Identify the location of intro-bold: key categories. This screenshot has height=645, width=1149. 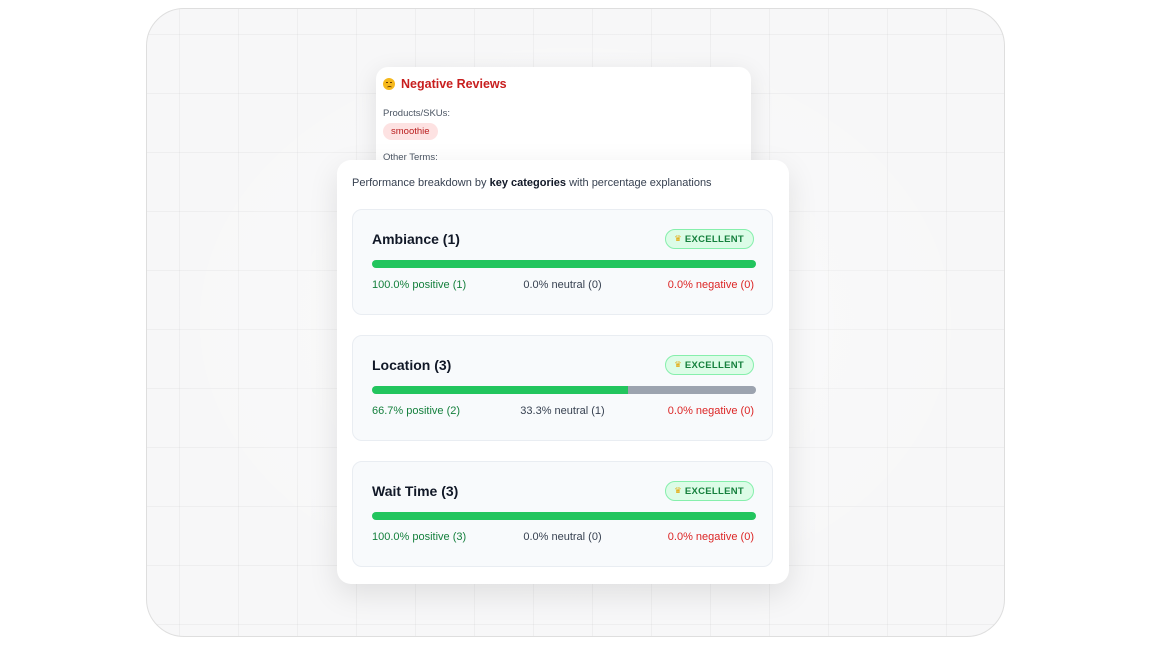
(528, 183).